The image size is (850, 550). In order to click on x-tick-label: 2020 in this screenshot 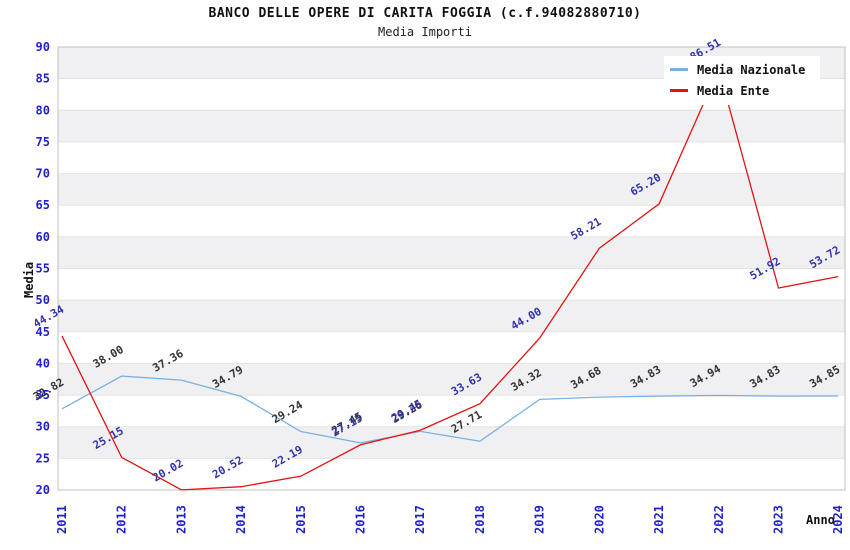, I will do `click(599, 519)`.